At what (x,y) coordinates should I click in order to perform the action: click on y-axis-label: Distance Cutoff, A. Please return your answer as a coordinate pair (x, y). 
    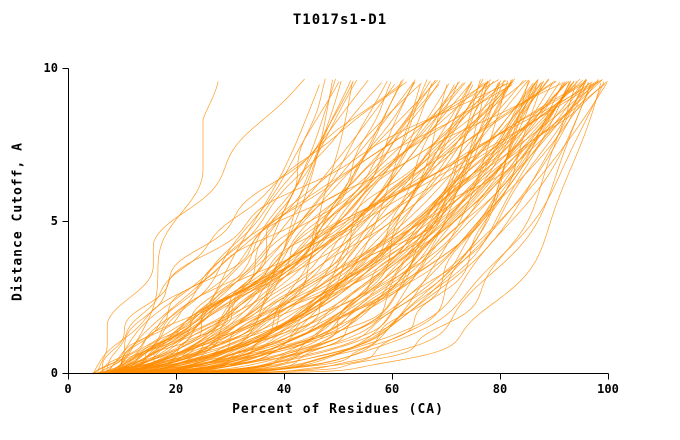
    Looking at the image, I should click on (18, 221).